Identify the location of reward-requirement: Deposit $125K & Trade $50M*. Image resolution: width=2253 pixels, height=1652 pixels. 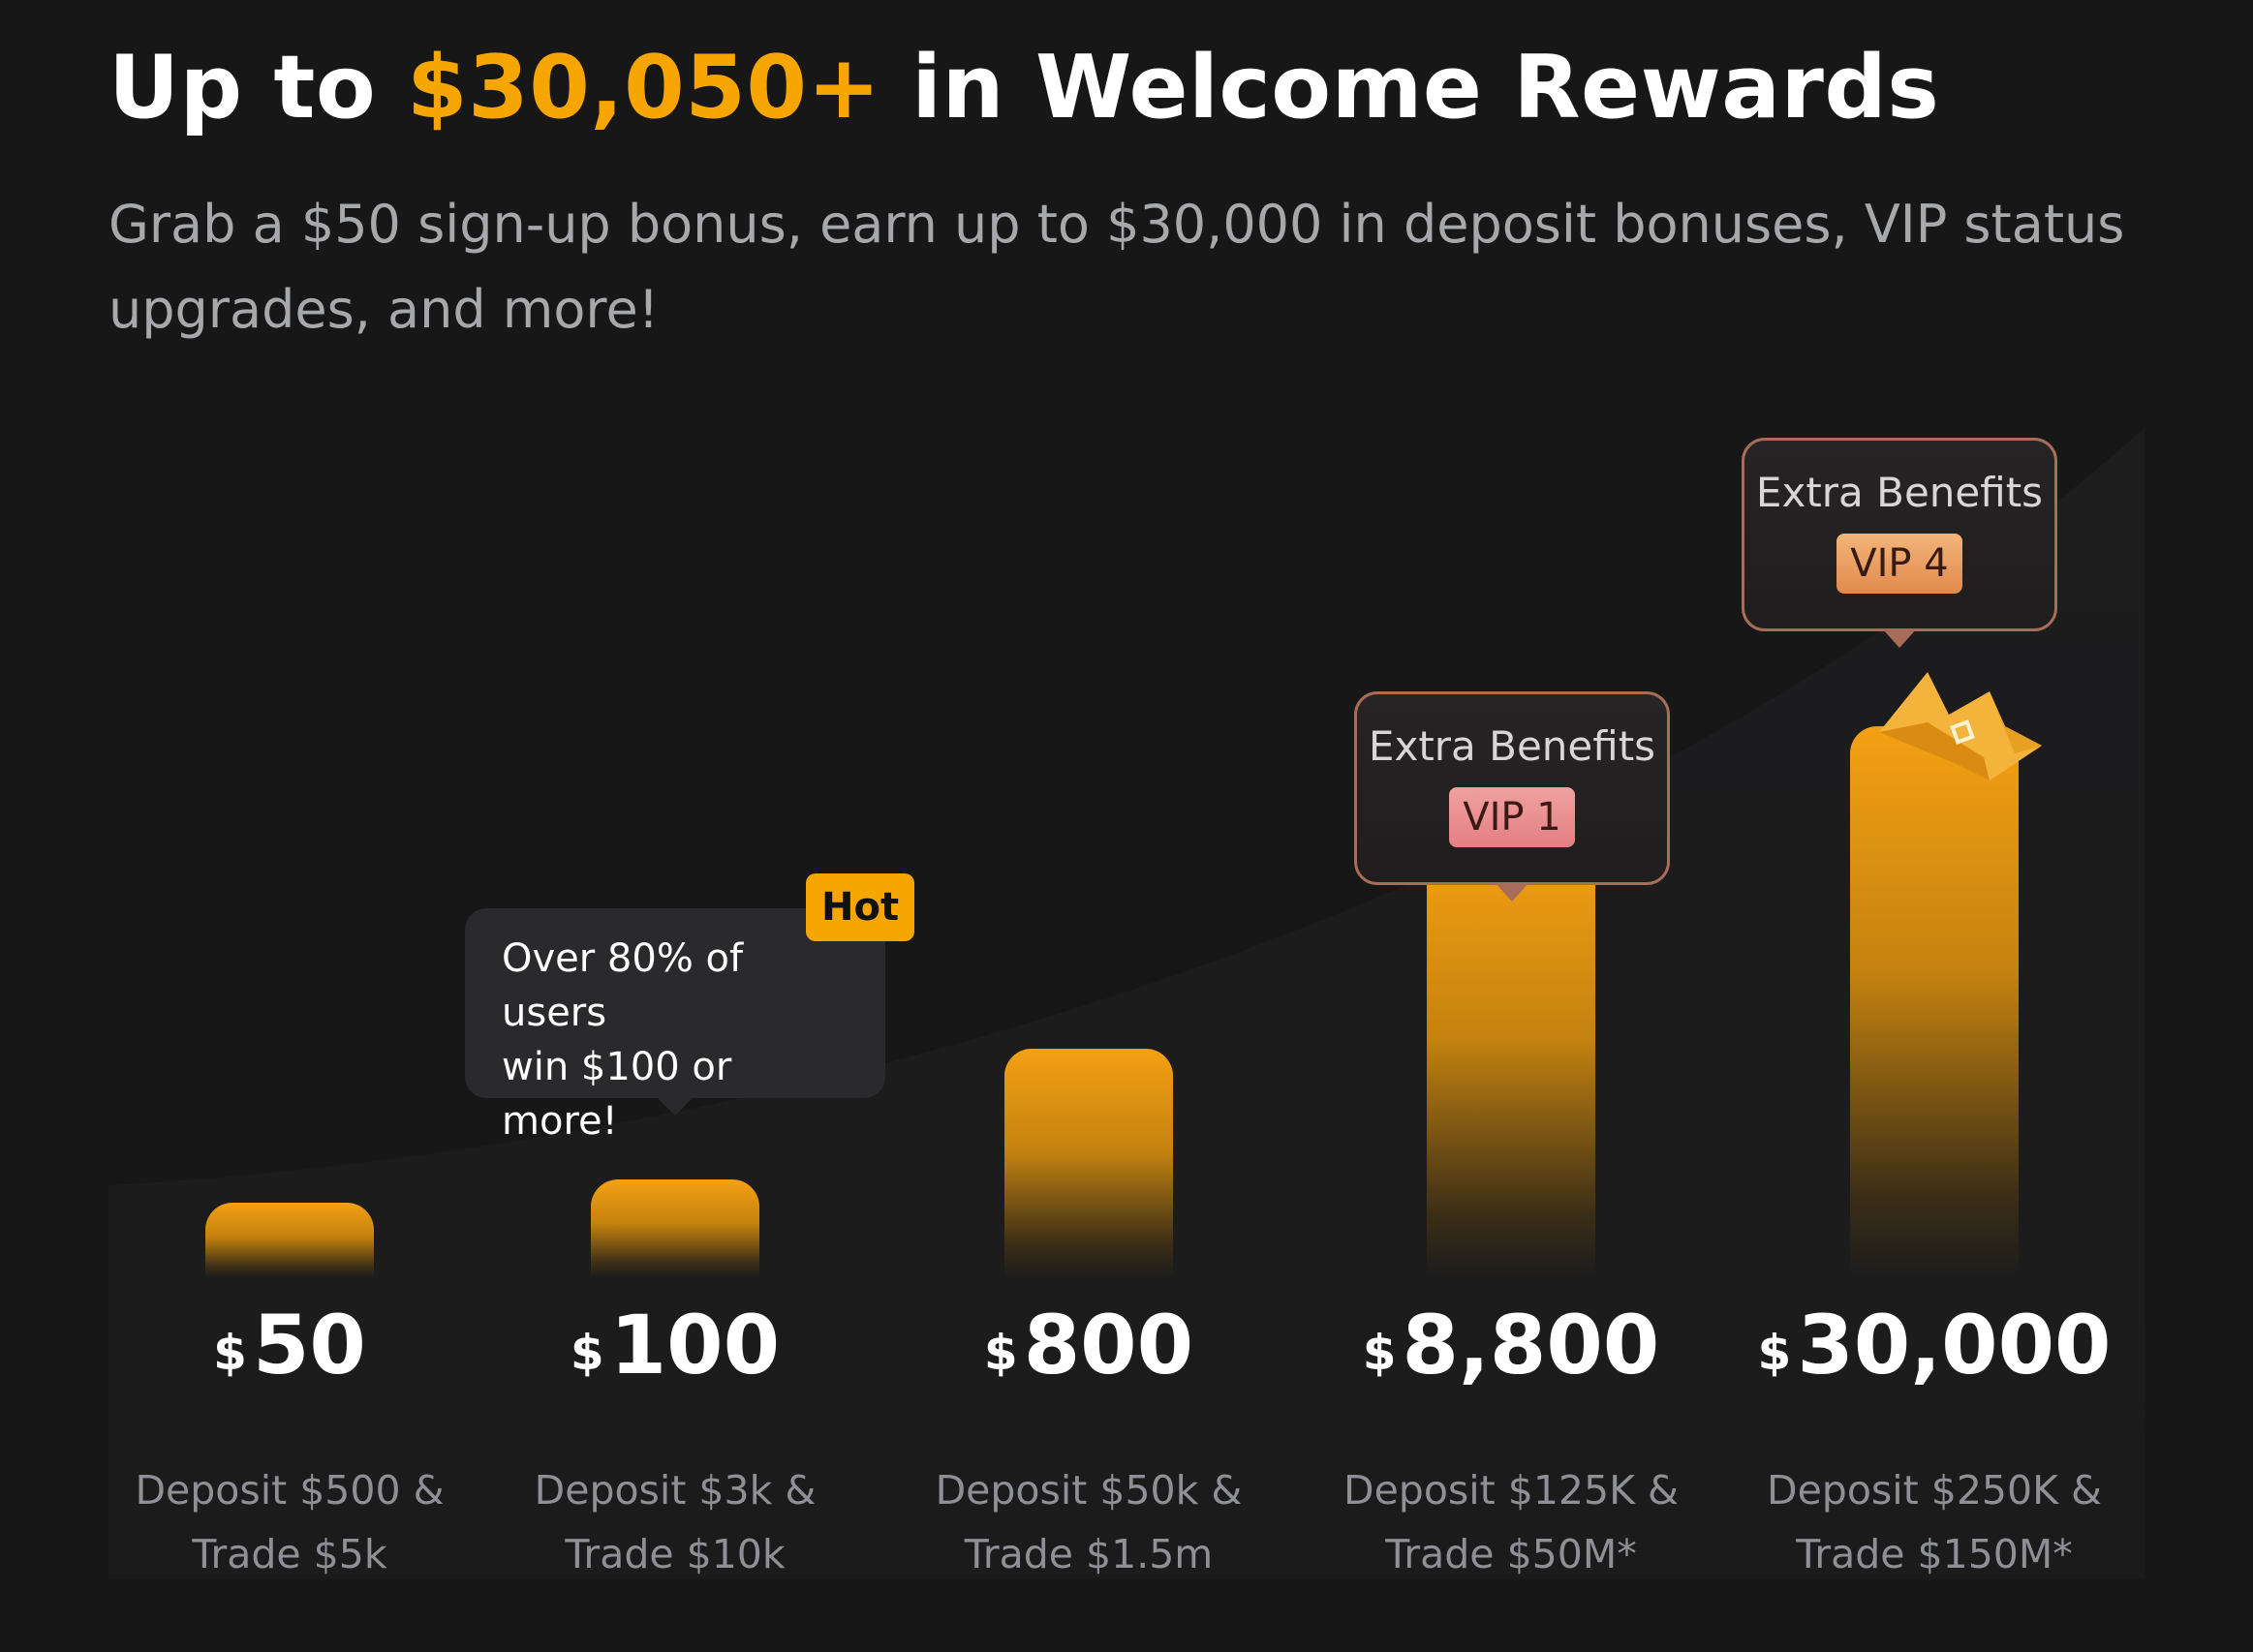
(1511, 1522).